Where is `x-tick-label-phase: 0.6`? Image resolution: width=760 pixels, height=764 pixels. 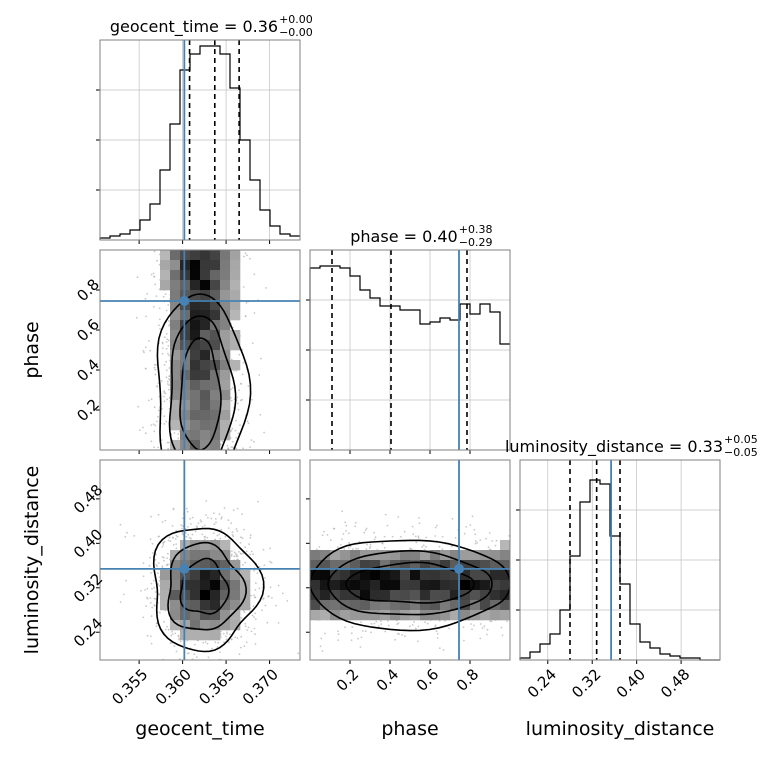
x-tick-label-phase: 0.6 is located at coordinates (428, 680).